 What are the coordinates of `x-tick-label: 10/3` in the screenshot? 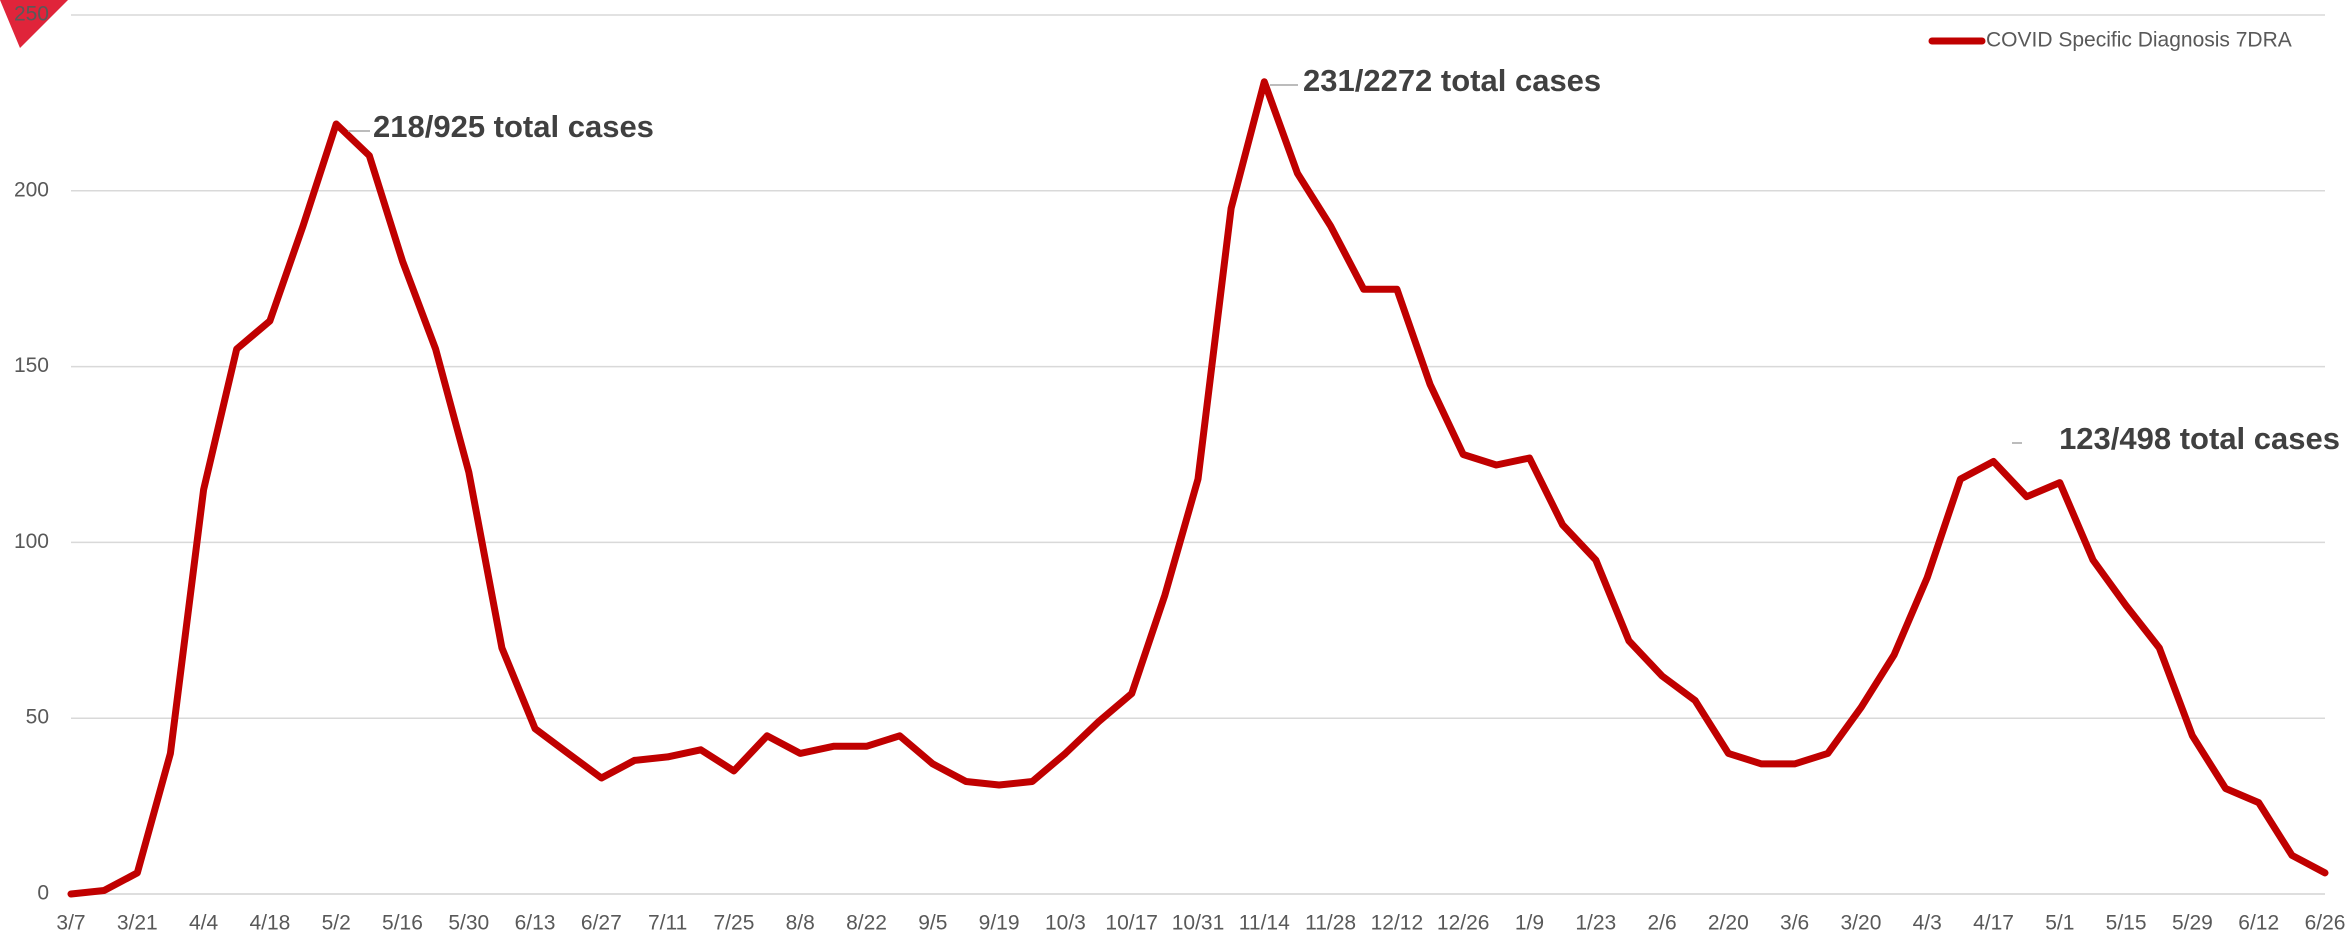 It's located at (1065, 922).